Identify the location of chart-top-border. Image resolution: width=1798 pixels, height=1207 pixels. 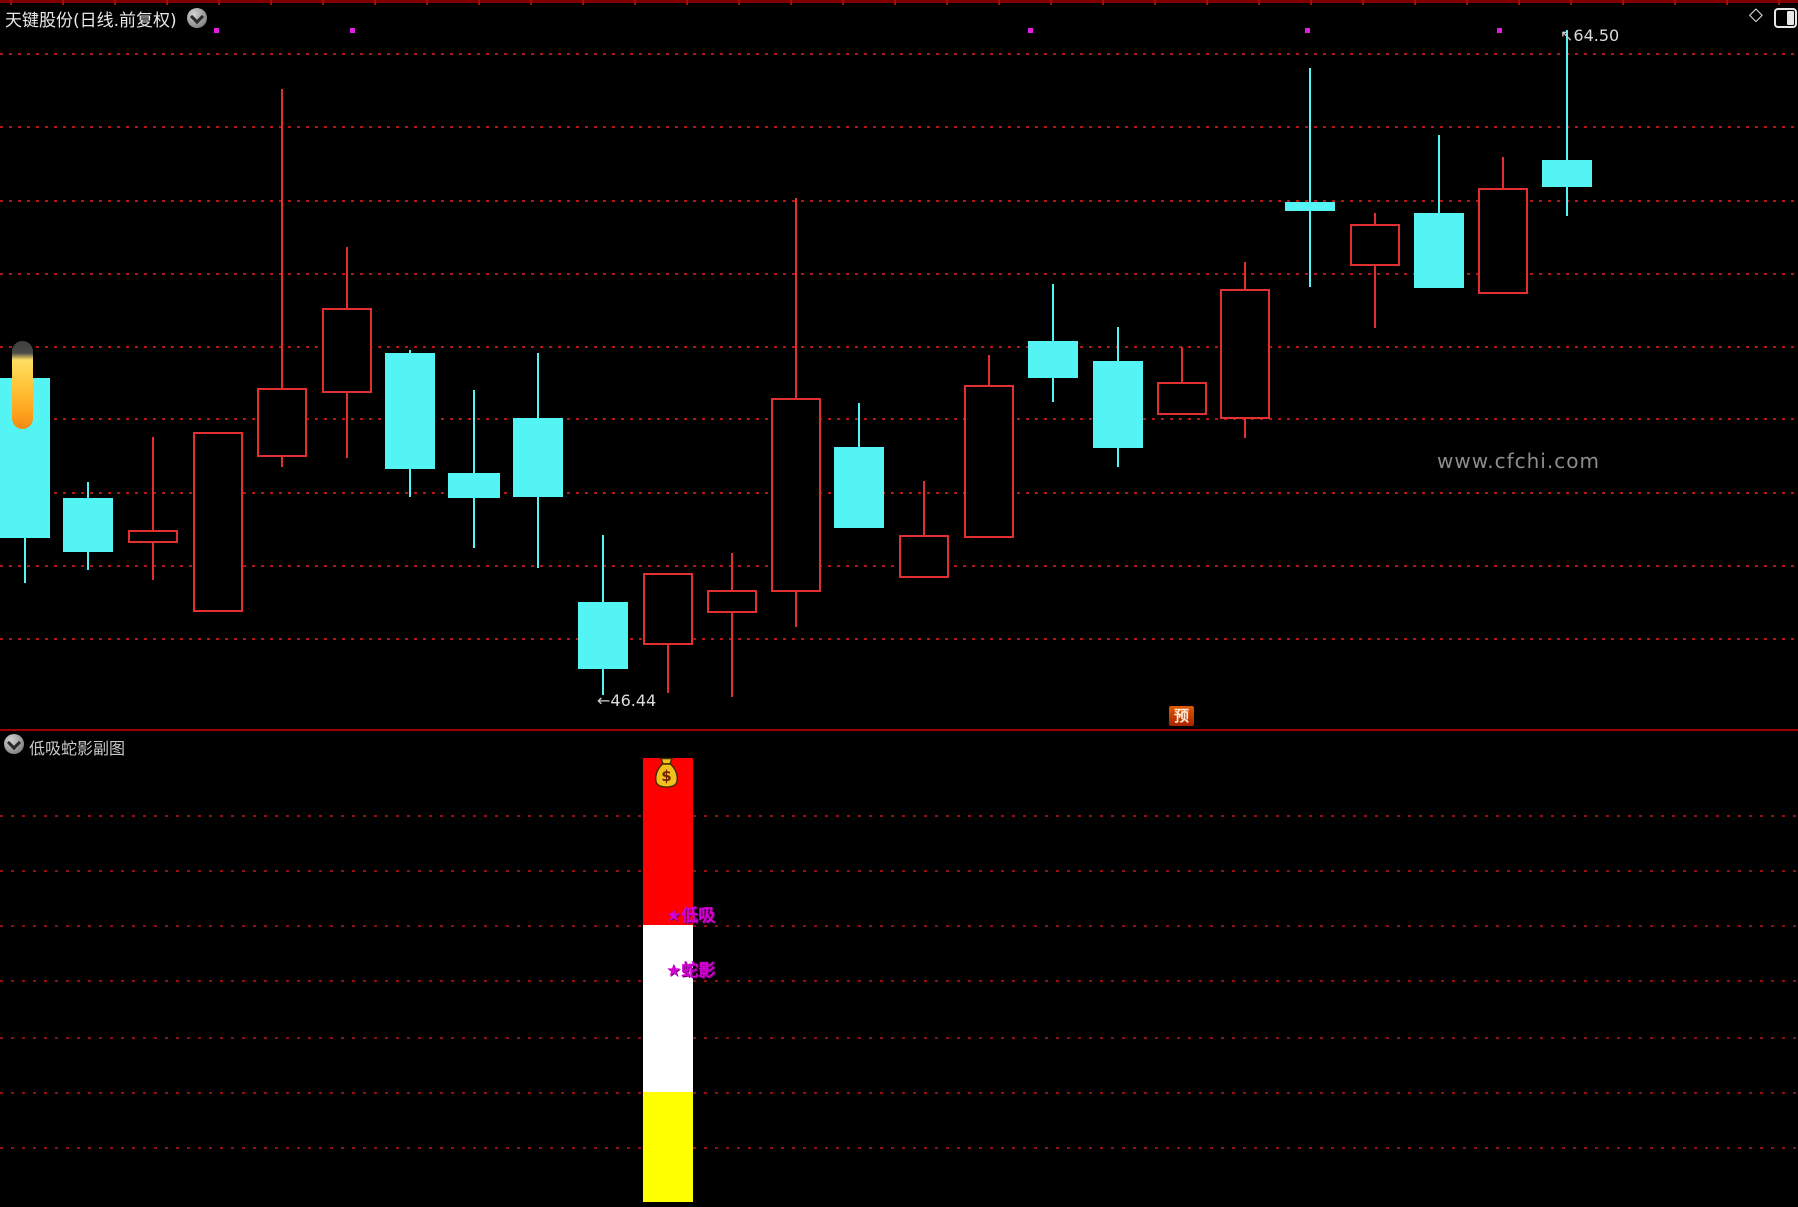
(899, 1).